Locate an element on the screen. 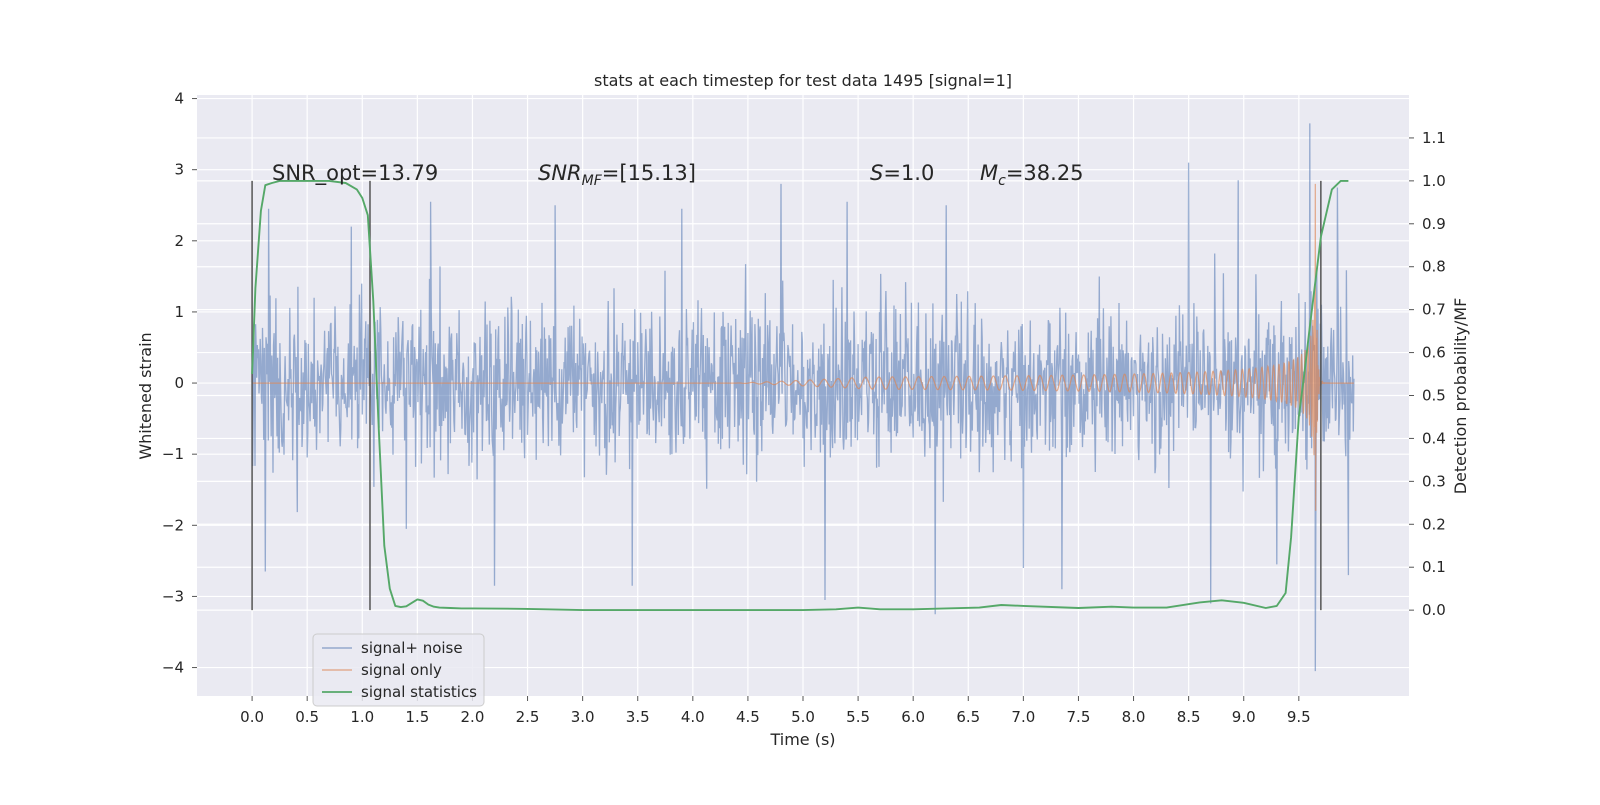 The height and width of the screenshot is (805, 1600). s-annotation: S=1.0 is located at coordinates (902, 173).